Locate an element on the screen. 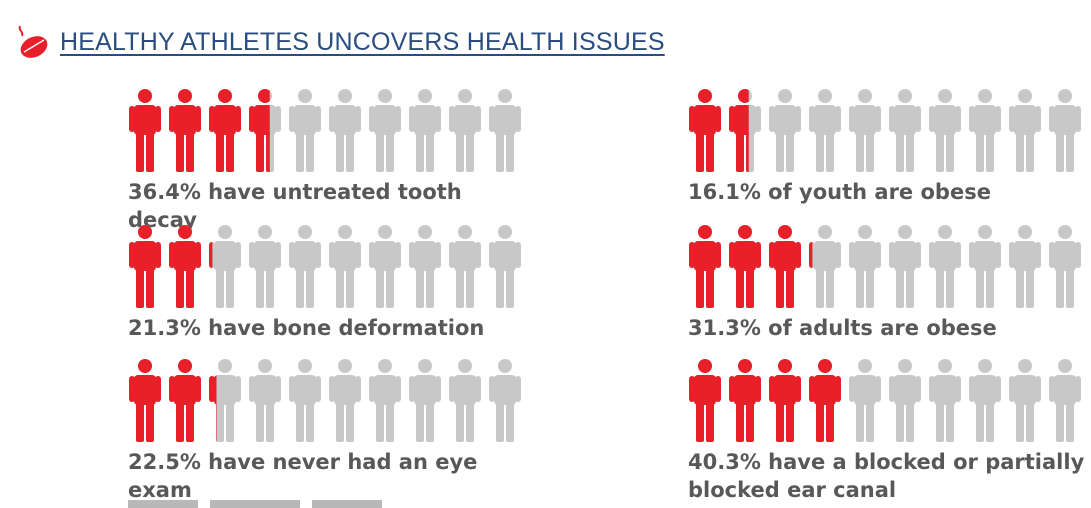  people-row-ear-canal is located at coordinates (885, 400).